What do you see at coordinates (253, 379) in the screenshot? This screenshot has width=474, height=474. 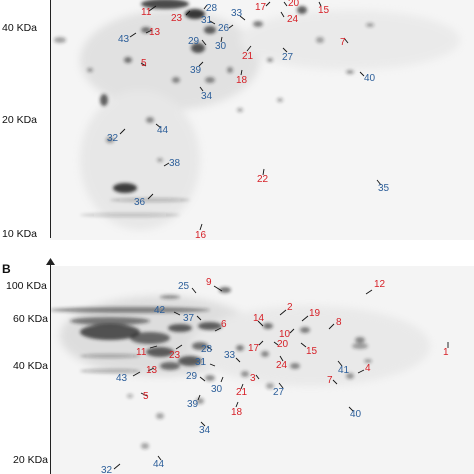 I see `red-spot-label-3: 3` at bounding box center [253, 379].